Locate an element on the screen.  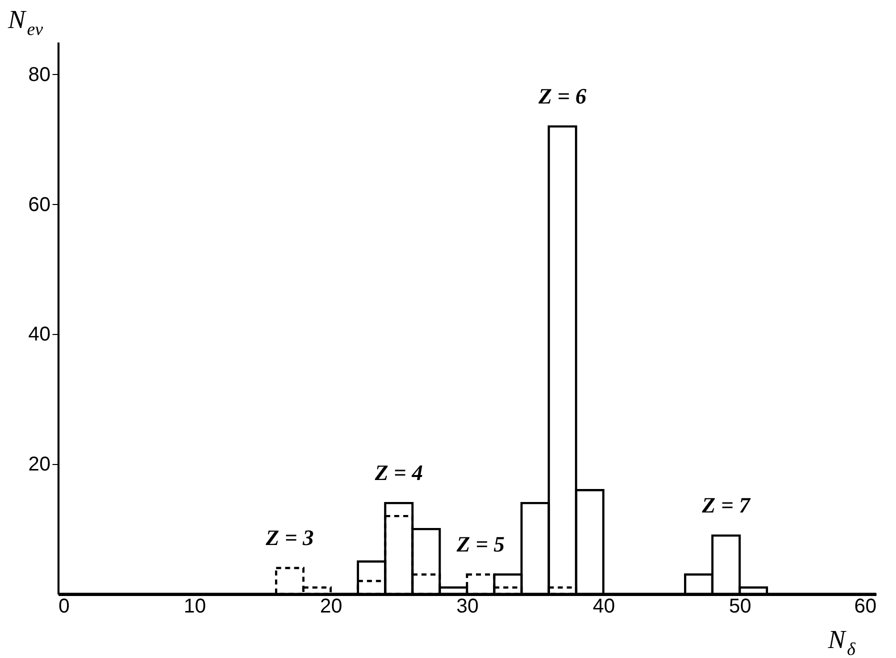
annotation: Z = 4 is located at coordinates (398, 473).